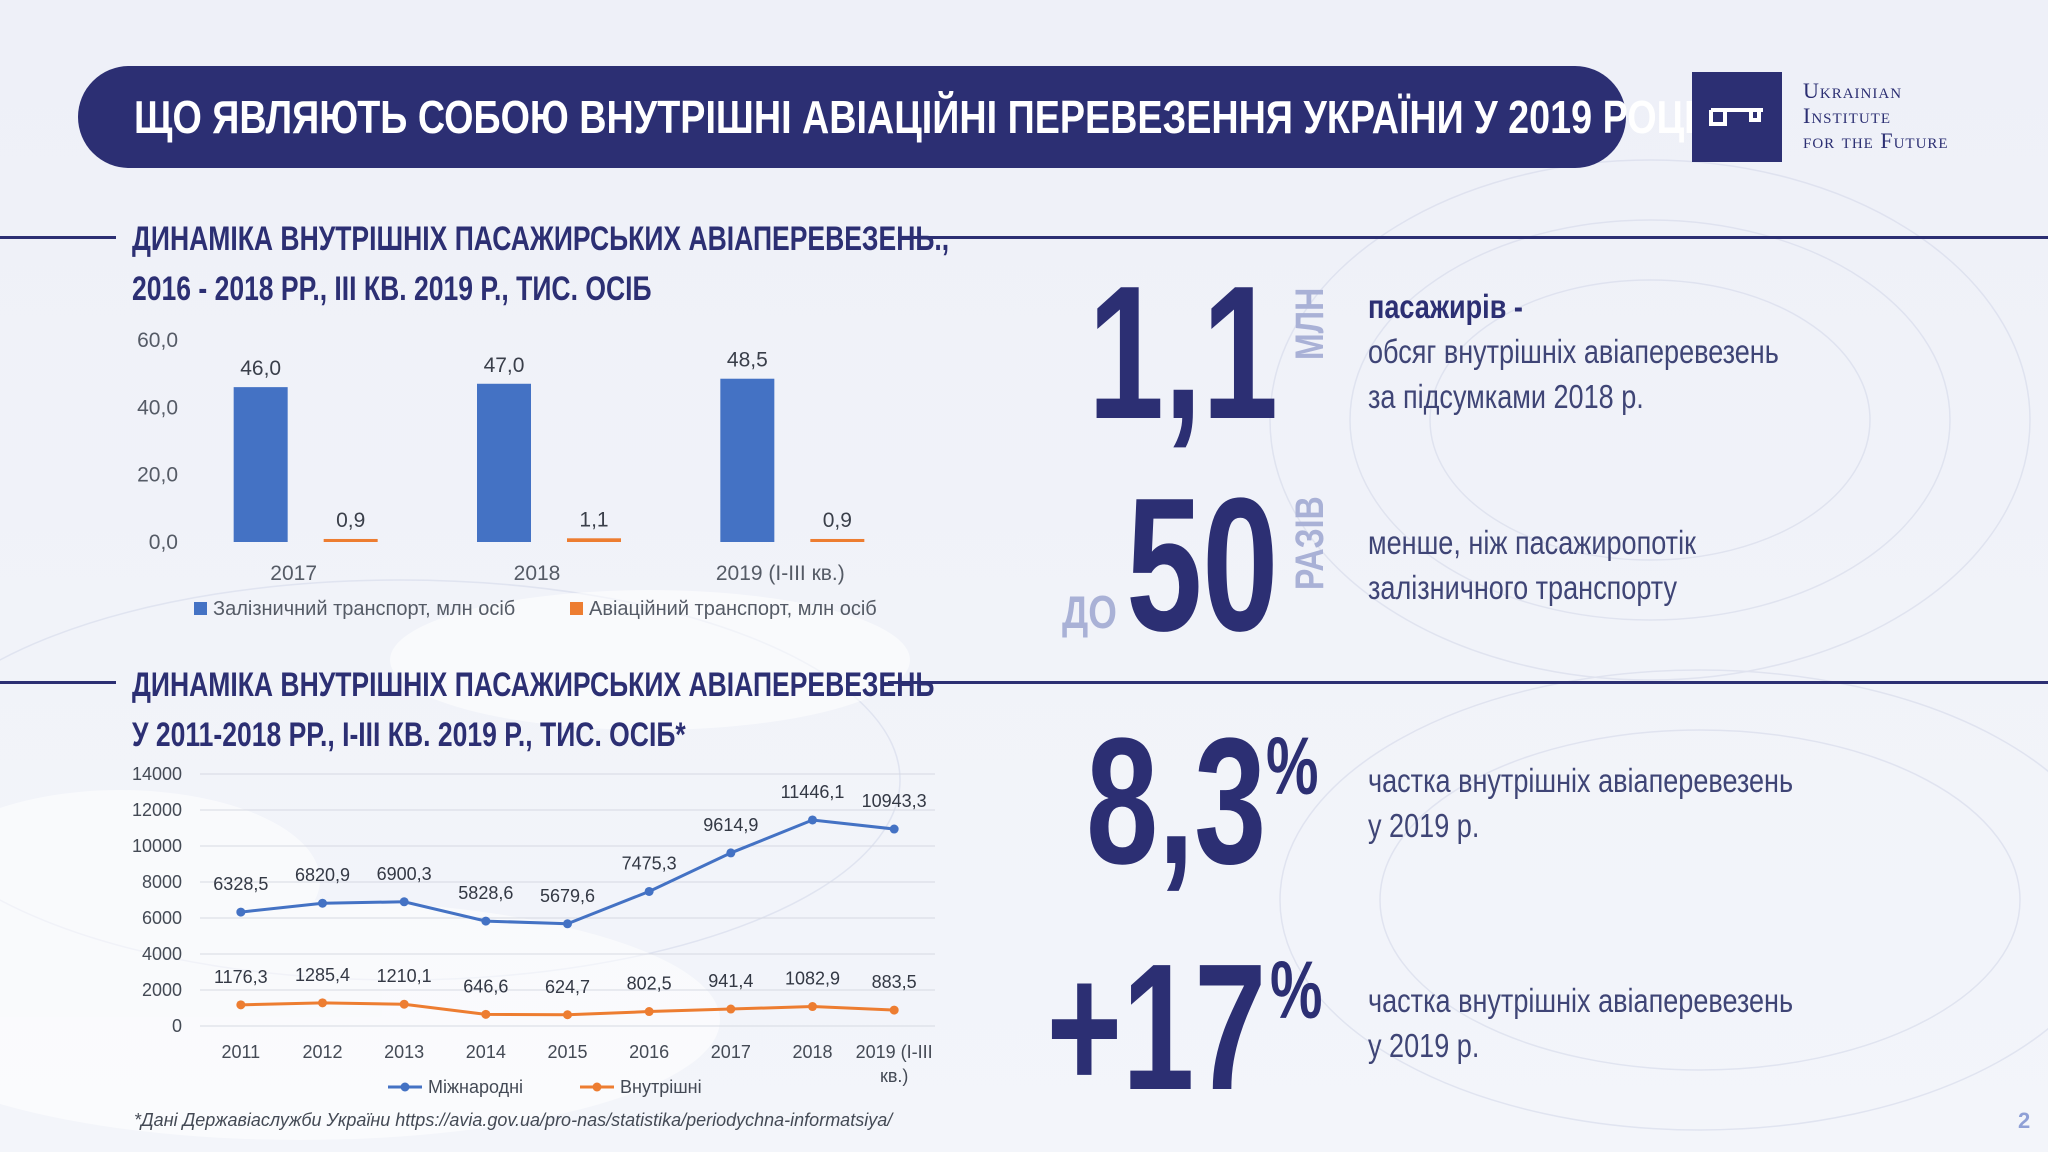 The width and height of the screenshot is (2048, 1152). I want to click on data-label: 646,6, so click(485, 986).